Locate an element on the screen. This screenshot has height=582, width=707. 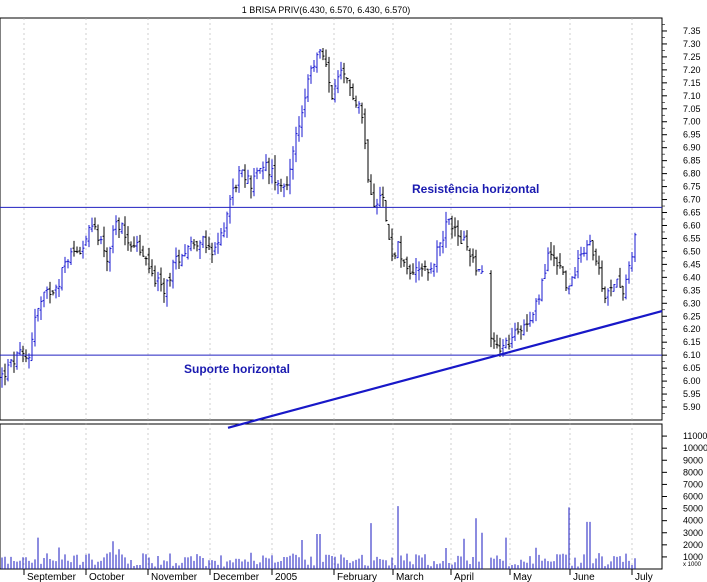
chart-title: 1 BRISA PRIV(6.430, 6.570, 6.430, 6.570) is located at coordinates (326, 10).